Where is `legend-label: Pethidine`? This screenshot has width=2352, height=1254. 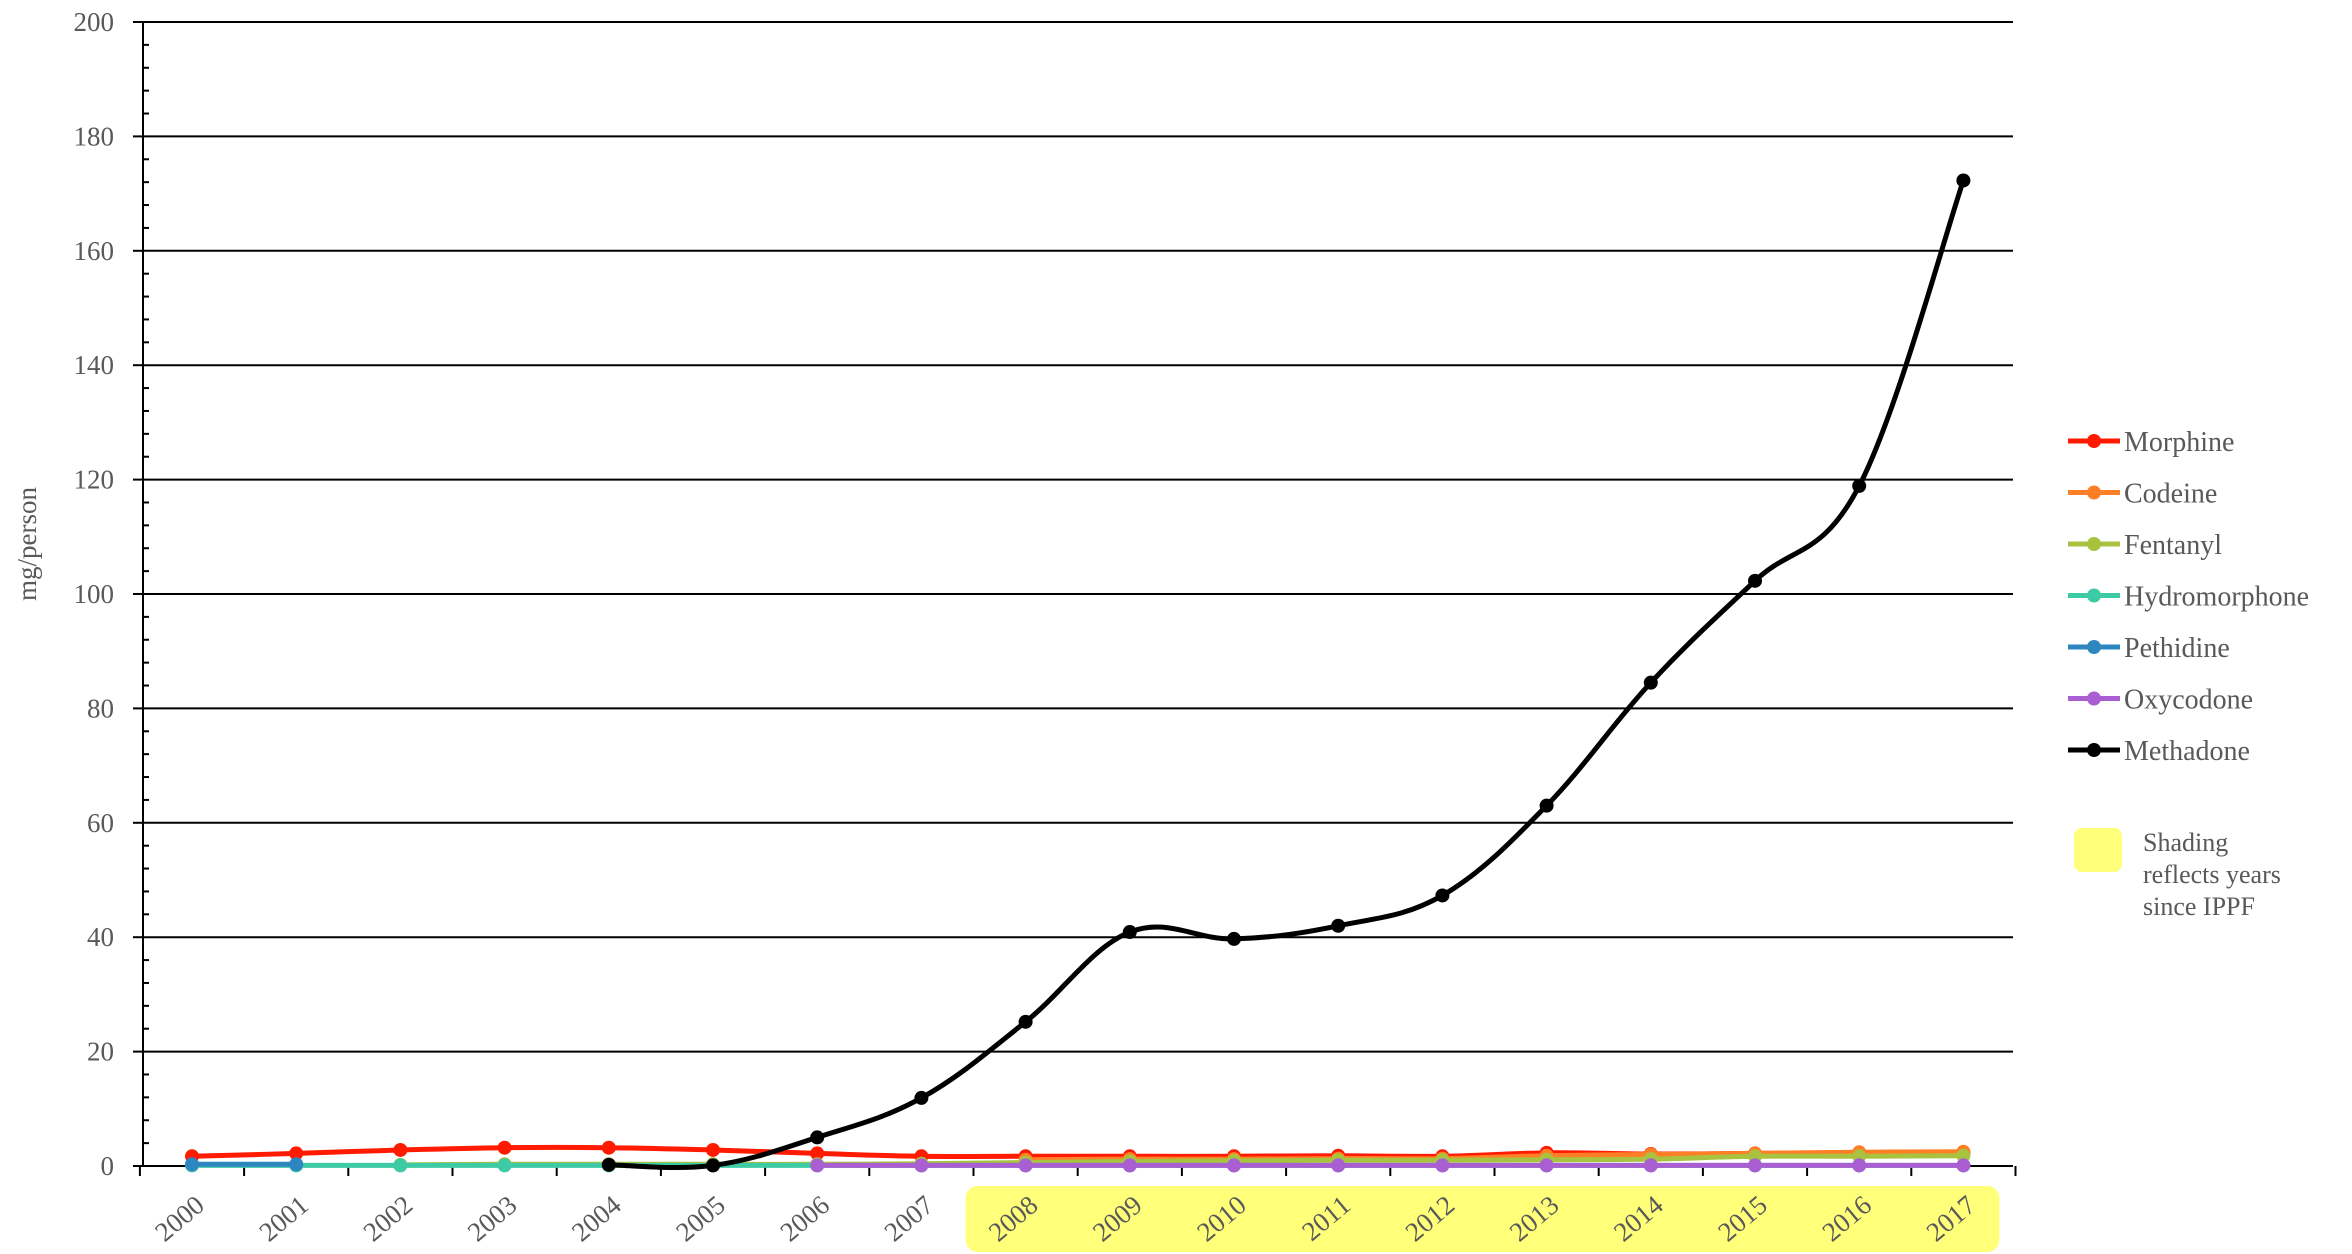
legend-label: Pethidine is located at coordinates (2177, 648).